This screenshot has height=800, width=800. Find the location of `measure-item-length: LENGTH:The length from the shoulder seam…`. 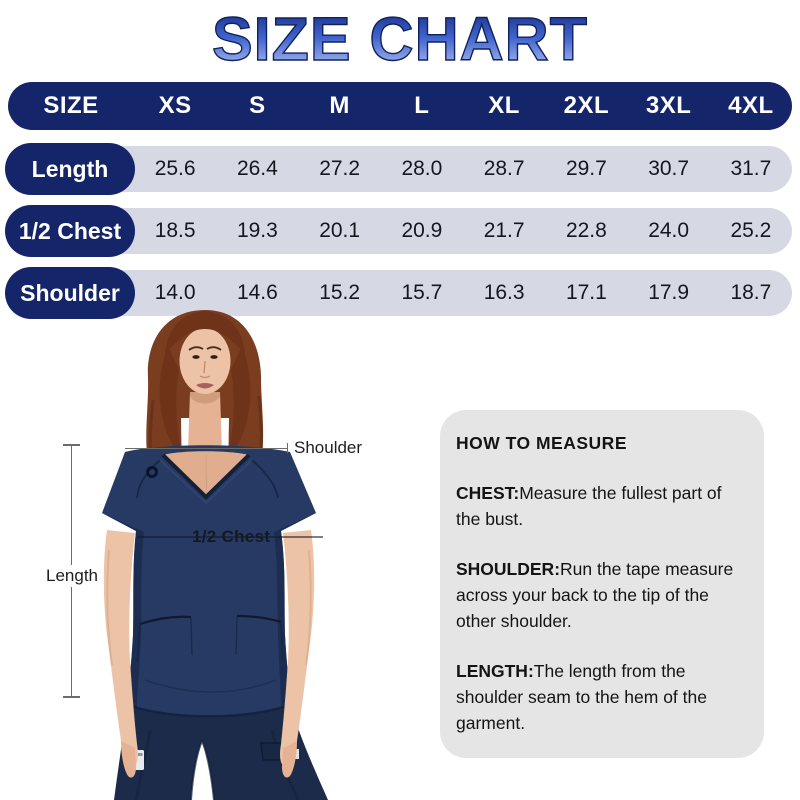

measure-item-length: LENGTH:The length from the shoulder seam… is located at coordinates (602, 697).